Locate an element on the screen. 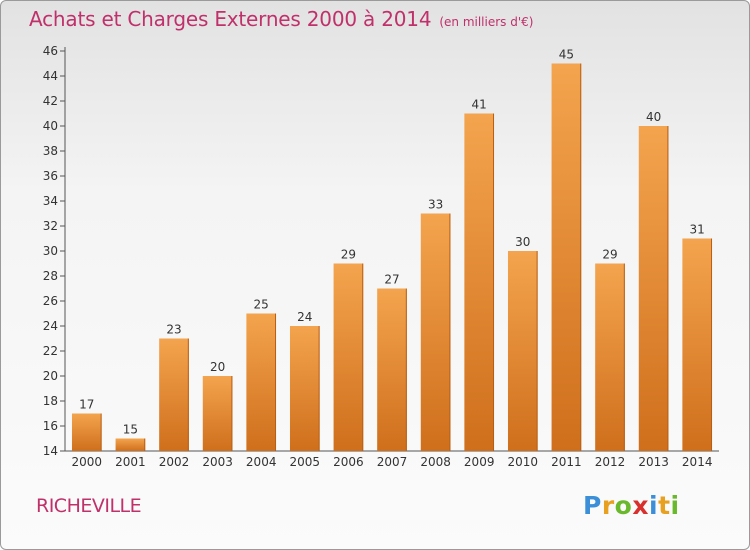 The image size is (750, 550). chart-subtitle: (en milliers d'€) is located at coordinates (486, 22).